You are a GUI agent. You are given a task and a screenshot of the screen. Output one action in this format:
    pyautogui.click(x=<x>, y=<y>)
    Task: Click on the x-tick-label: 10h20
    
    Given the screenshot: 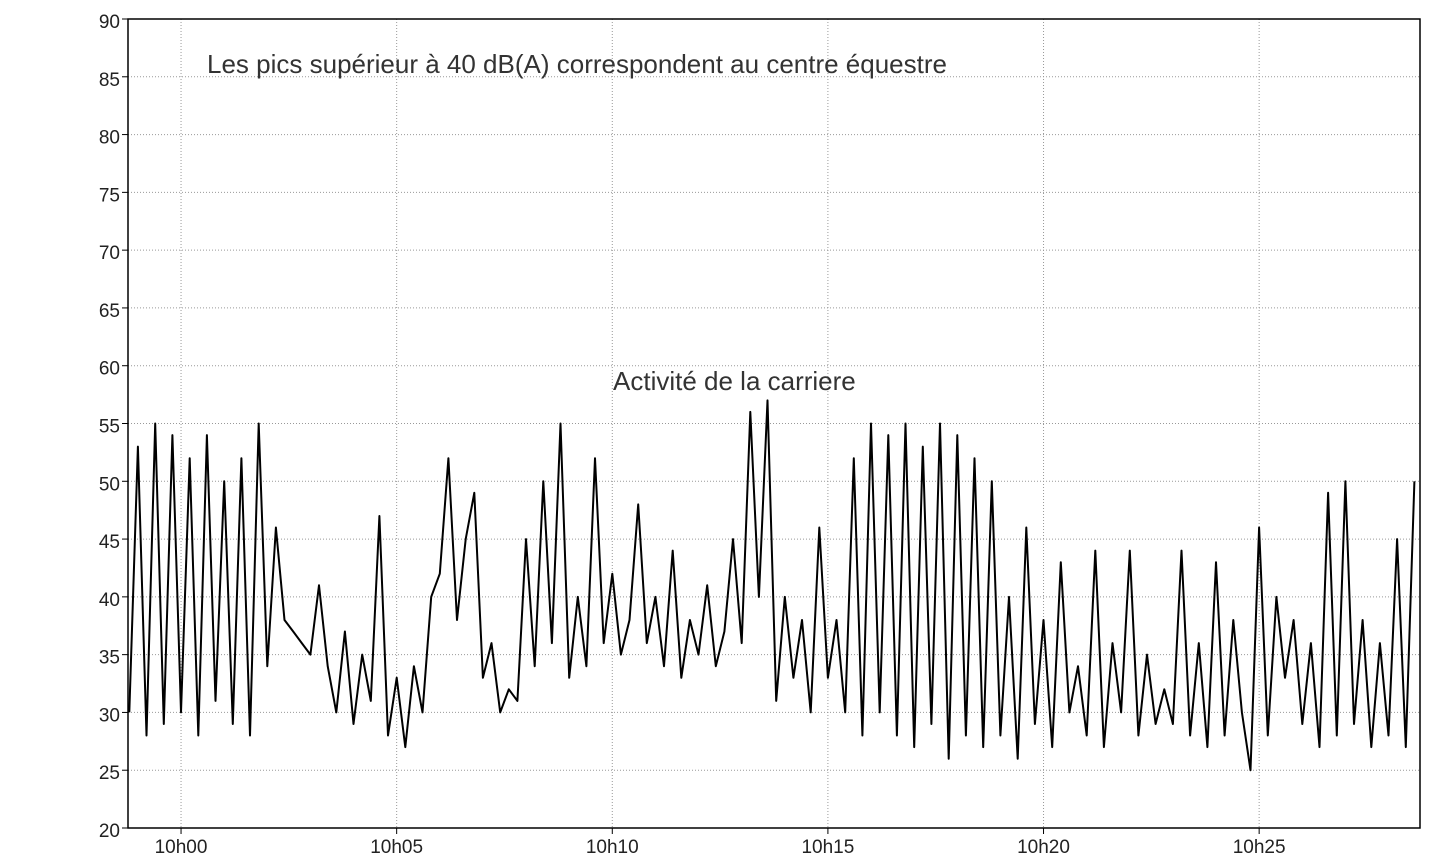 What is the action you would take?
    pyautogui.click(x=1043, y=847)
    